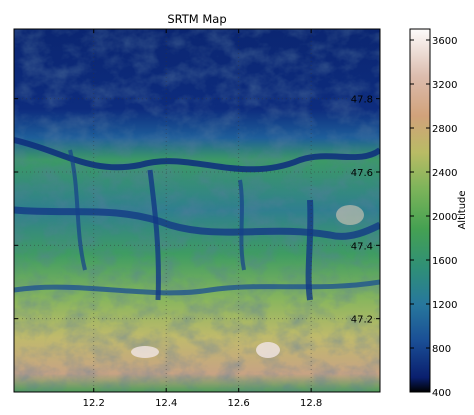 This screenshot has width=474, height=415. Describe the element at coordinates (362, 246) in the screenshot. I see `y-tick-label: 47.4` at that location.